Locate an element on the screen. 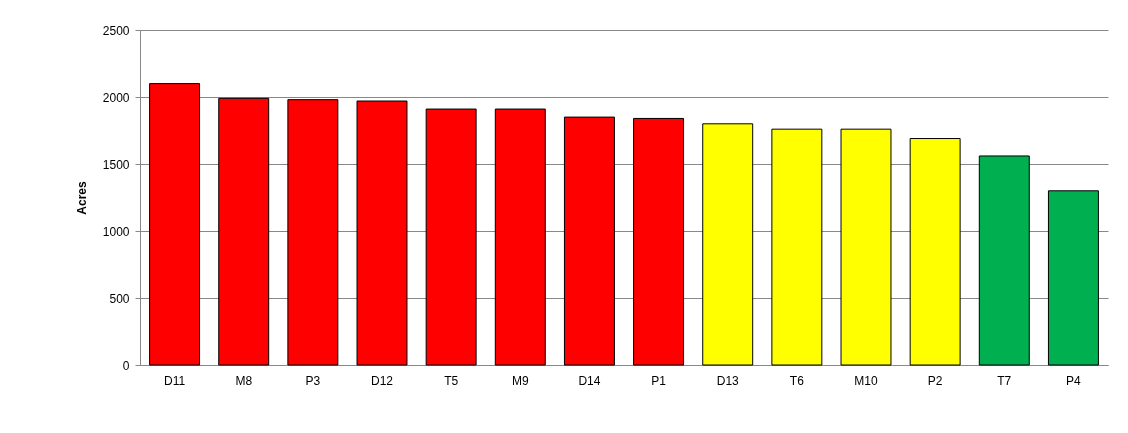  y-tick-label: 500 is located at coordinates (119, 298).